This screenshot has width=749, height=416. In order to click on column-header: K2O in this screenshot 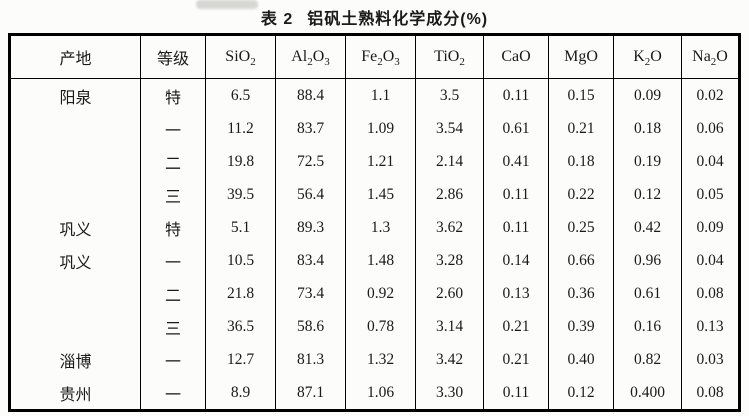, I will do `click(647, 56)`.